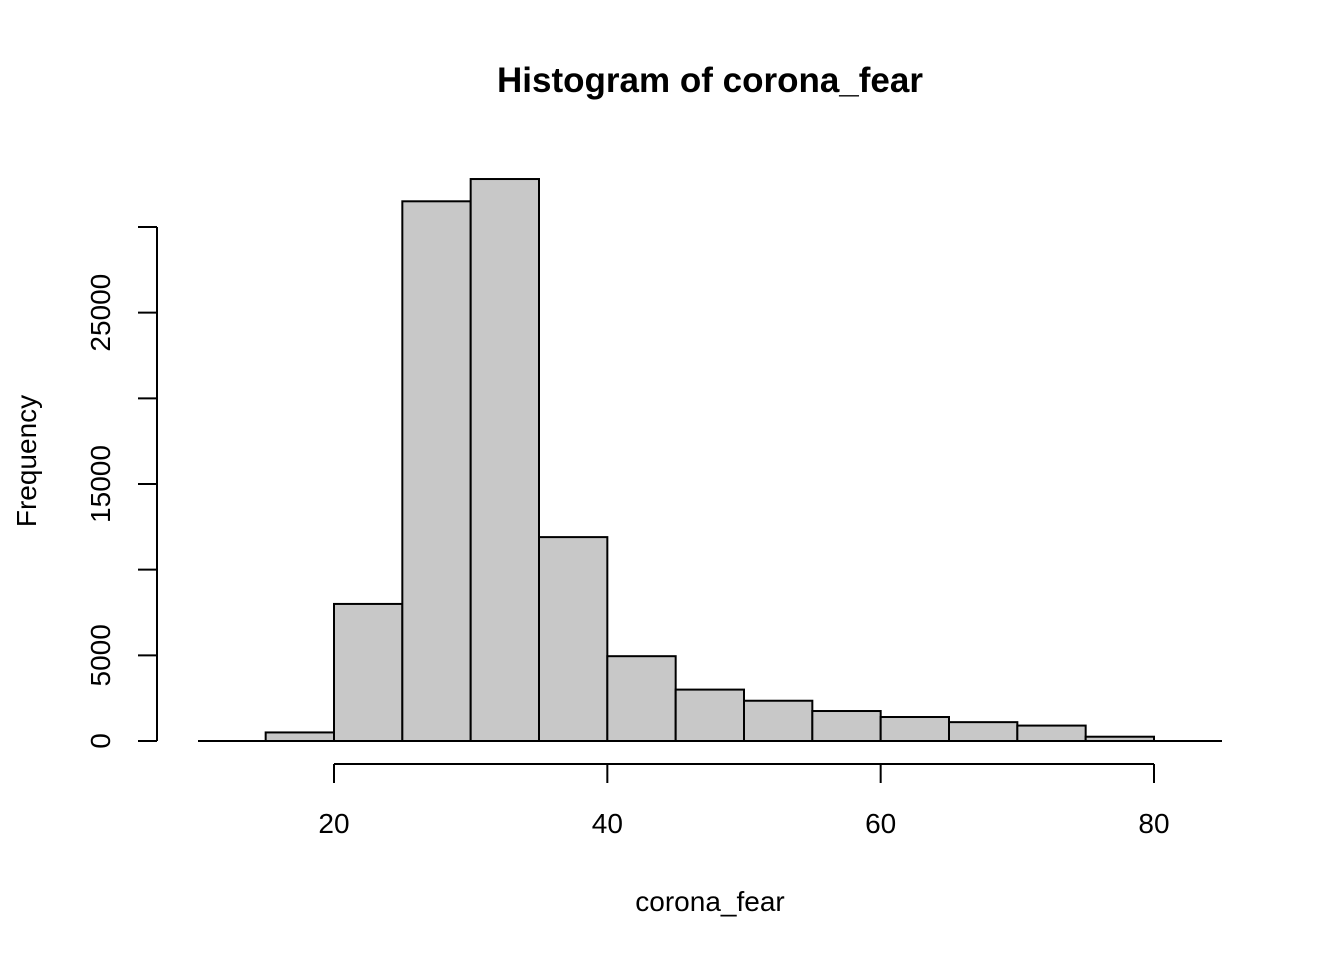 The height and width of the screenshot is (960, 1344). Describe the element at coordinates (744, 801) in the screenshot. I see `x-axis: 20 40 60 80` at that location.